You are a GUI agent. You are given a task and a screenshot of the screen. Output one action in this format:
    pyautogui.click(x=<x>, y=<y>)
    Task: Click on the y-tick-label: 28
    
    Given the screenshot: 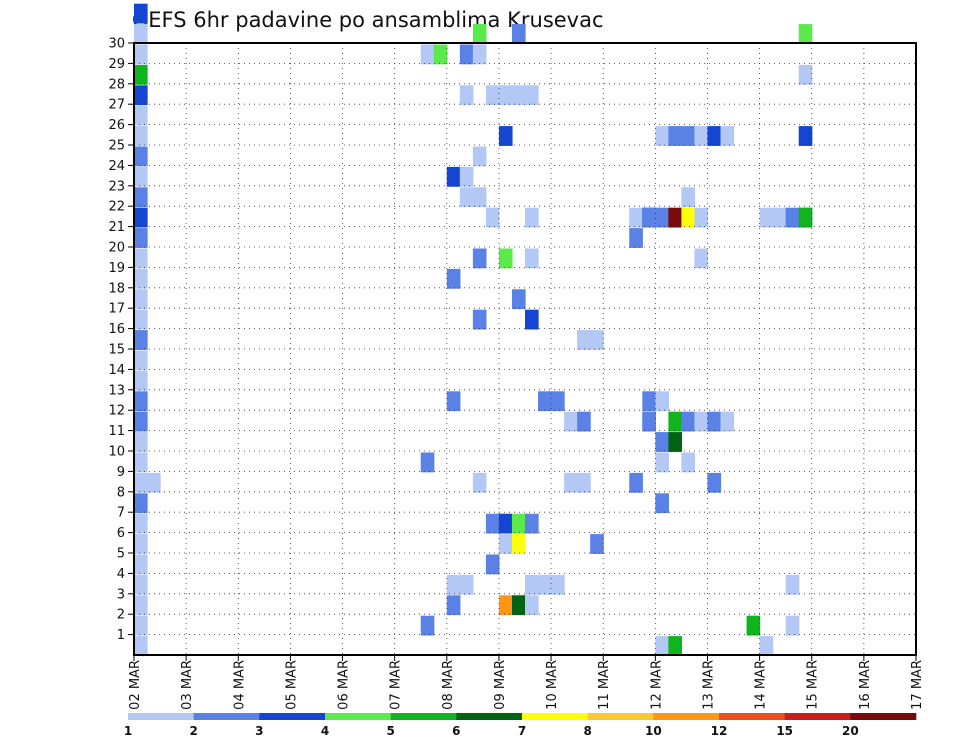 What is the action you would take?
    pyautogui.click(x=116, y=84)
    